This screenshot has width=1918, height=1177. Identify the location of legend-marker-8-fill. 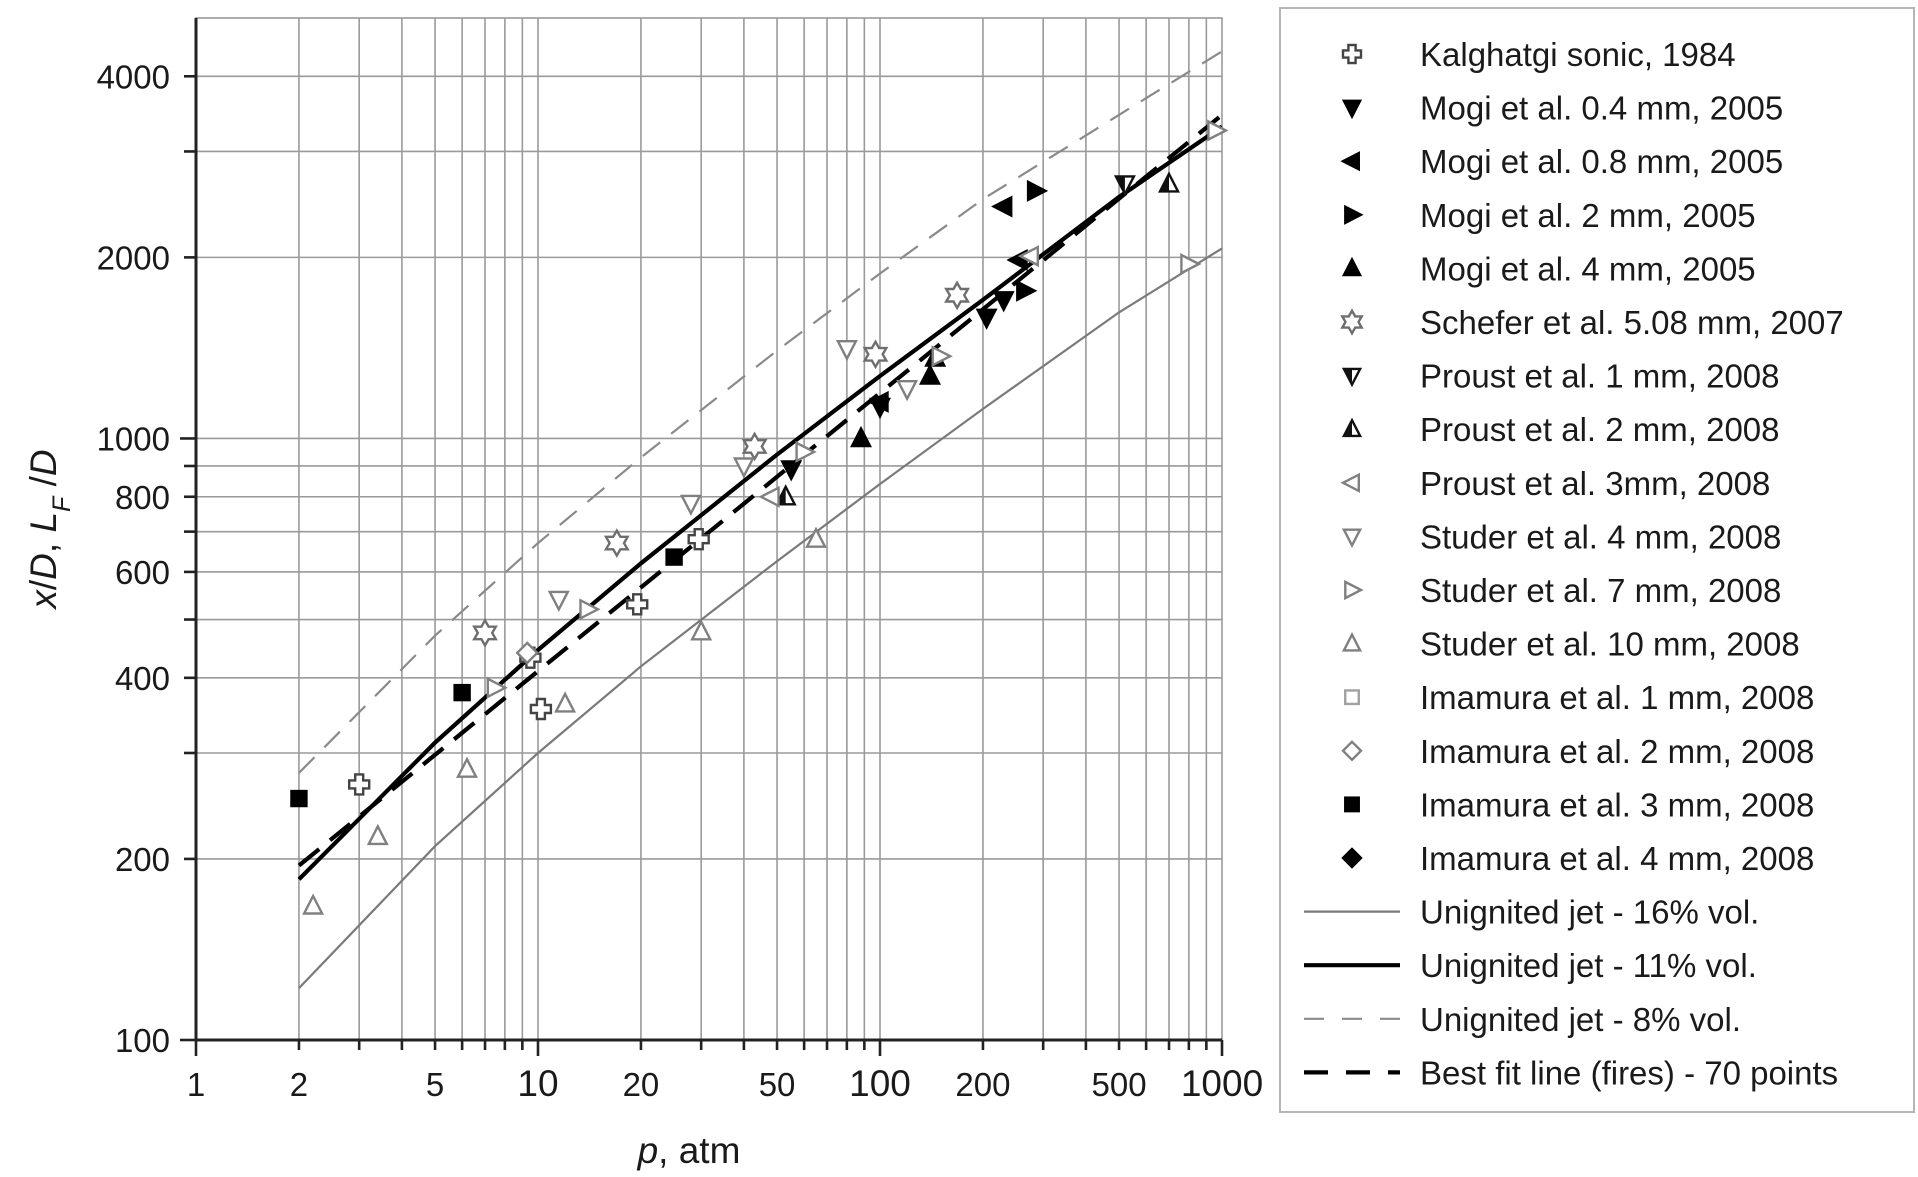
(1347, 428).